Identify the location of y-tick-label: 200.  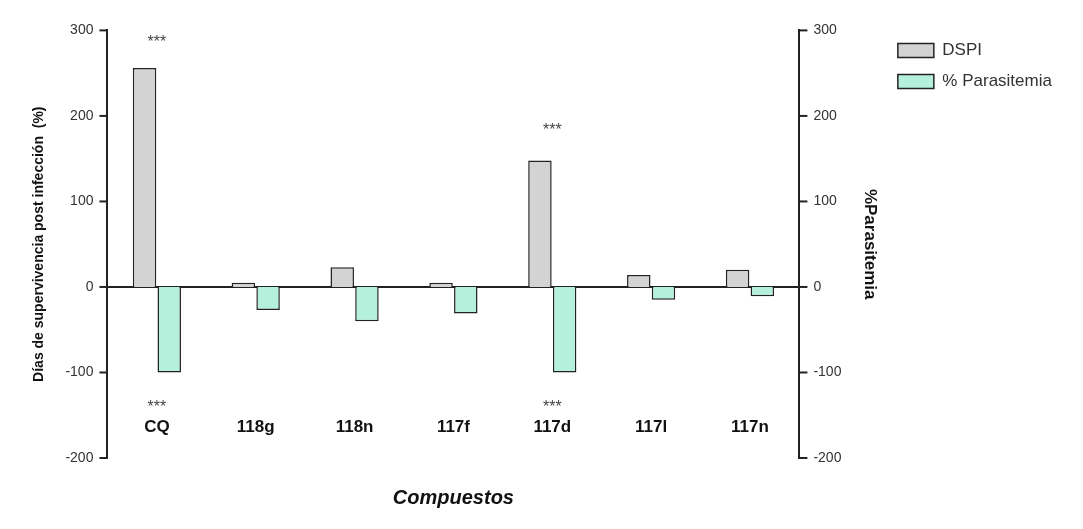
(82, 114).